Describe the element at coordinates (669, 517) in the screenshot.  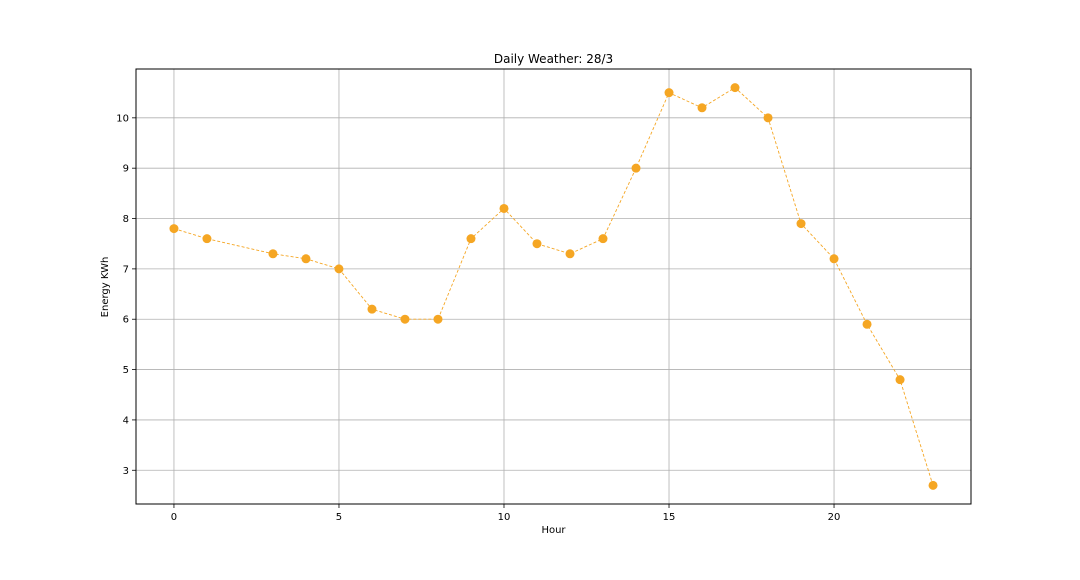
I see `x-tick-label: 15` at that location.